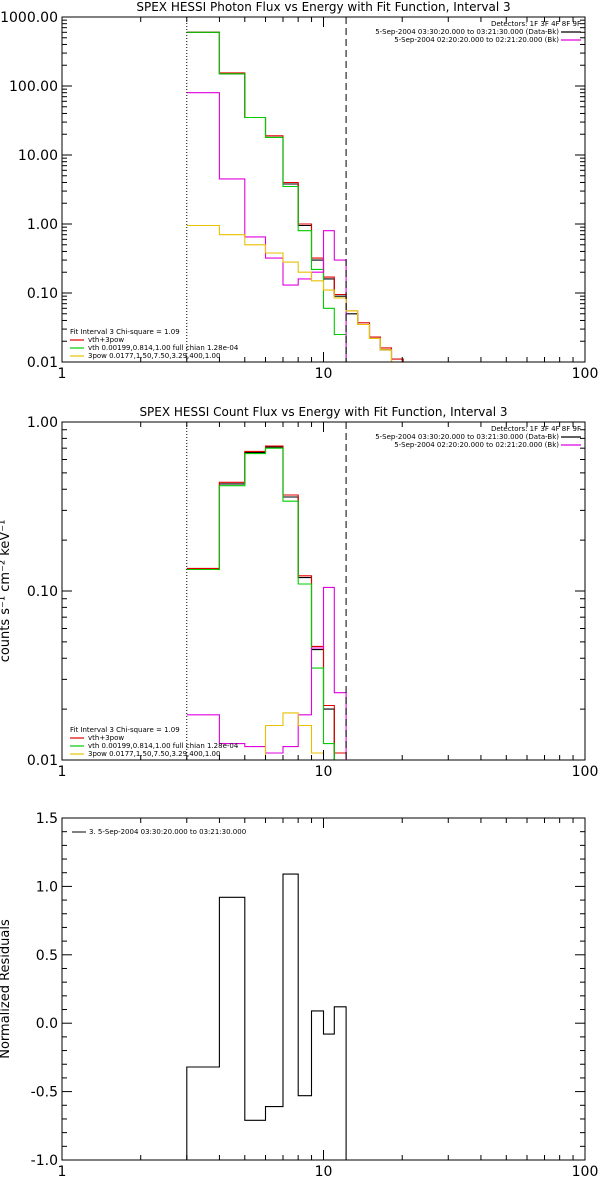 The width and height of the screenshot is (600, 1200). What do you see at coordinates (47, 819) in the screenshot?
I see `y-tick-label: 1.5` at bounding box center [47, 819].